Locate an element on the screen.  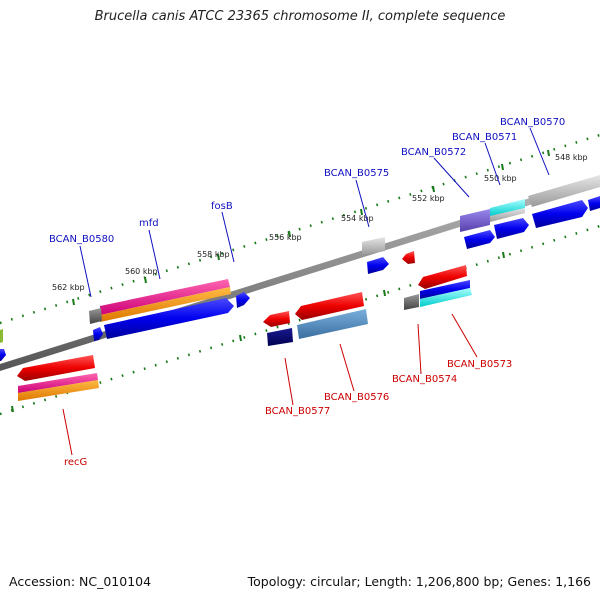
gene-label: BCAN_B0572 is located at coordinates (433, 152).